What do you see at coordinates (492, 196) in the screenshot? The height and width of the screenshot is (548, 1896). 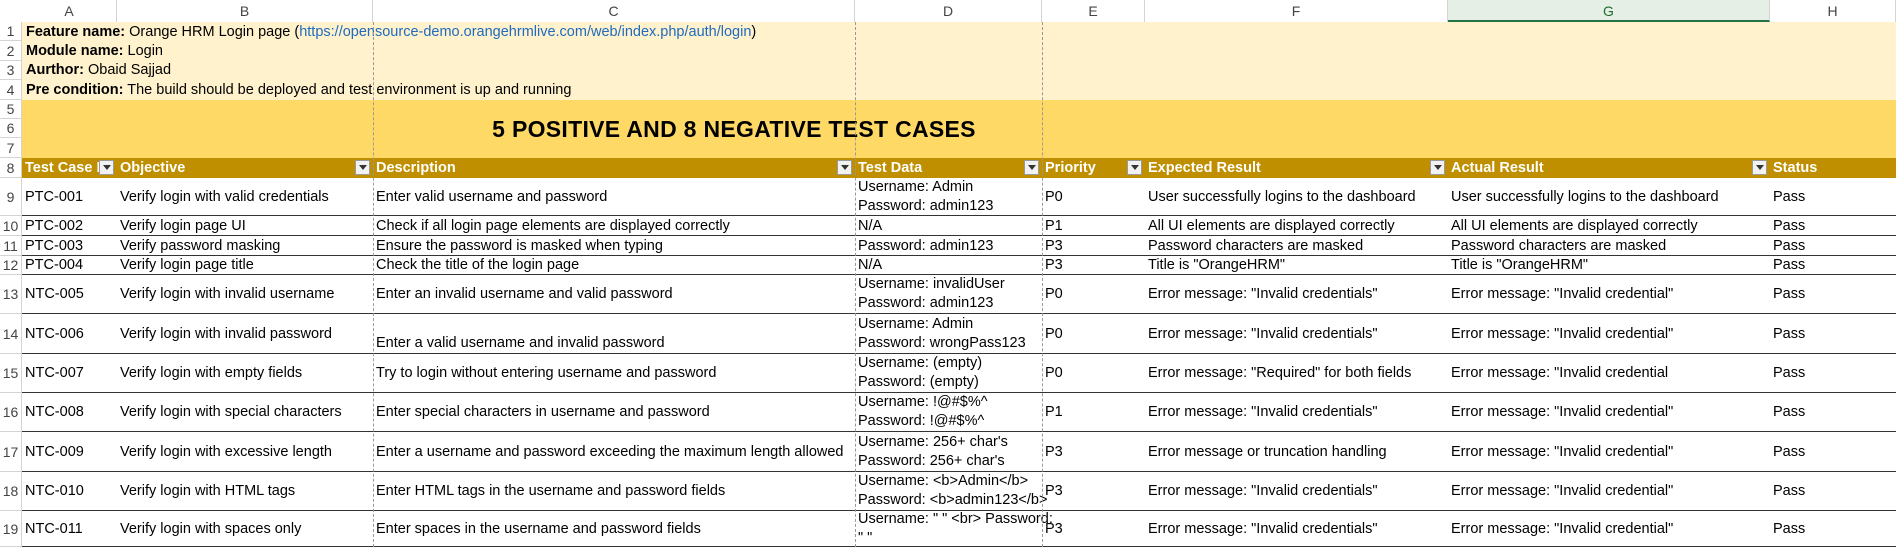 I see `description-cell: Enter valid username and password` at bounding box center [492, 196].